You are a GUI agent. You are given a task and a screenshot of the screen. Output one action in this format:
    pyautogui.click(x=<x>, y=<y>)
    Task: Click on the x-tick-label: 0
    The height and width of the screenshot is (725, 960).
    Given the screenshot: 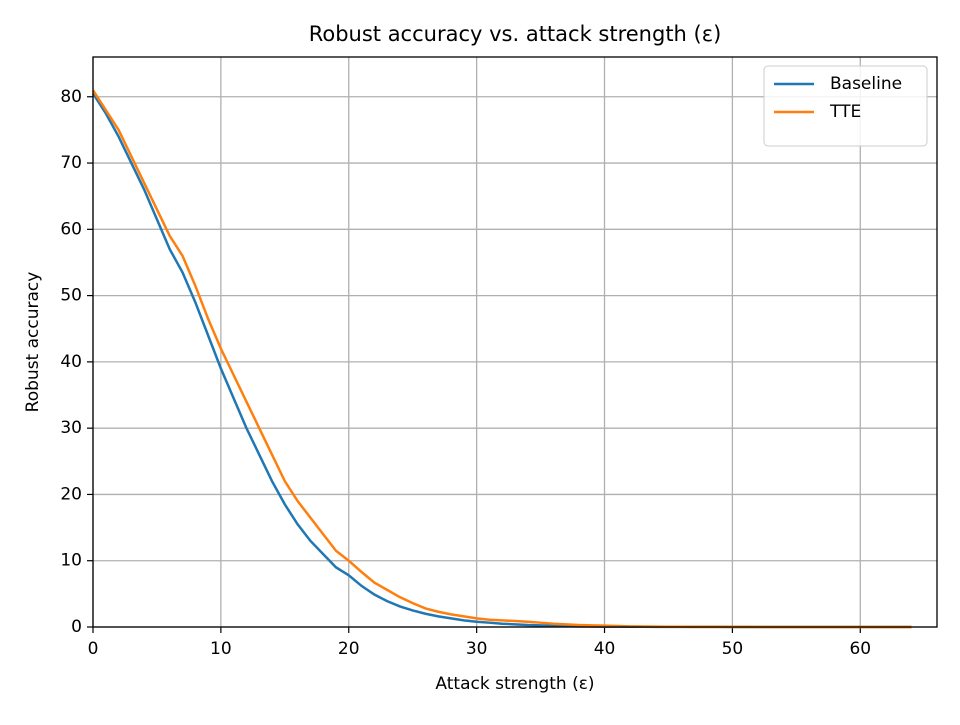 What is the action you would take?
    pyautogui.click(x=93, y=649)
    